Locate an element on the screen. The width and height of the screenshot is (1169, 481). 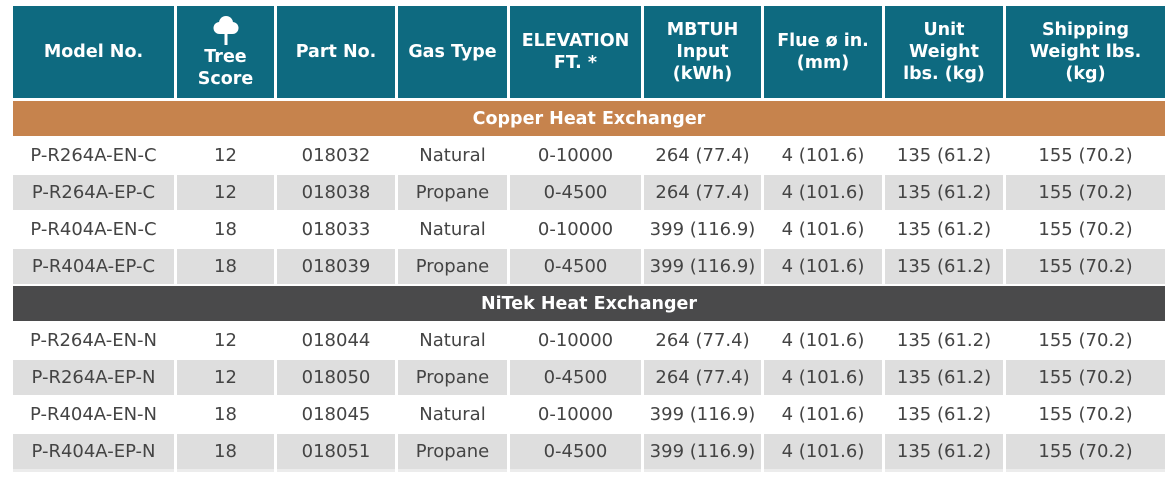
header-text: Weight is located at coordinates (944, 52).